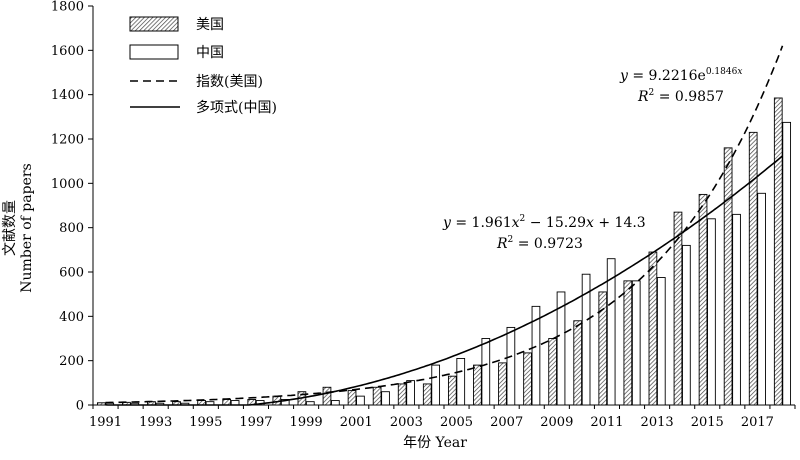 This screenshot has width=800, height=460. Describe the element at coordinates (657, 422) in the screenshot. I see `x-tick-label: 2013` at that location.